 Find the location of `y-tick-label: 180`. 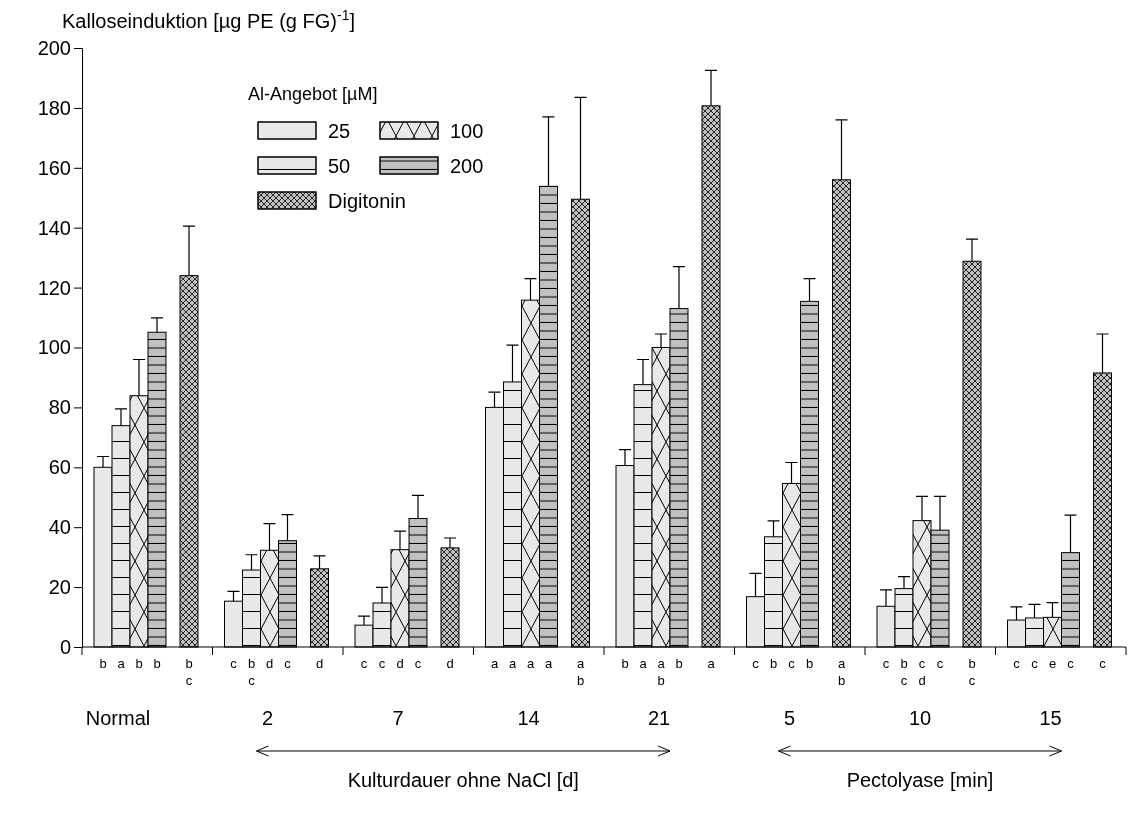

y-tick-label: 180 is located at coordinates (54, 107).